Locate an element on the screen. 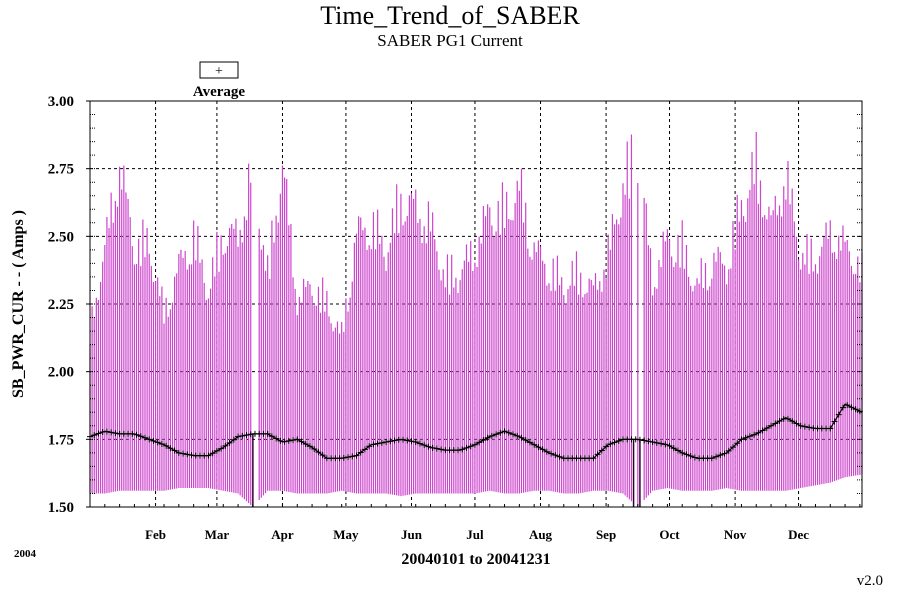 The width and height of the screenshot is (900, 590). x-tick-label: Jun is located at coordinates (412, 534).